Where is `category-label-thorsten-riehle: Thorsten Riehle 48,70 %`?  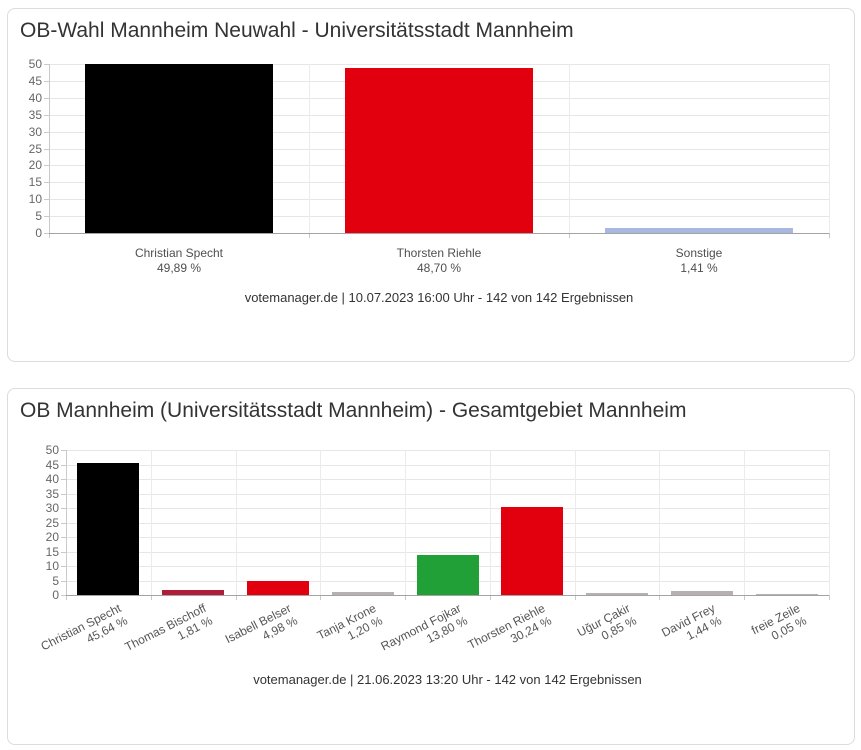 category-label-thorsten-riehle: Thorsten Riehle 48,70 % is located at coordinates (439, 261).